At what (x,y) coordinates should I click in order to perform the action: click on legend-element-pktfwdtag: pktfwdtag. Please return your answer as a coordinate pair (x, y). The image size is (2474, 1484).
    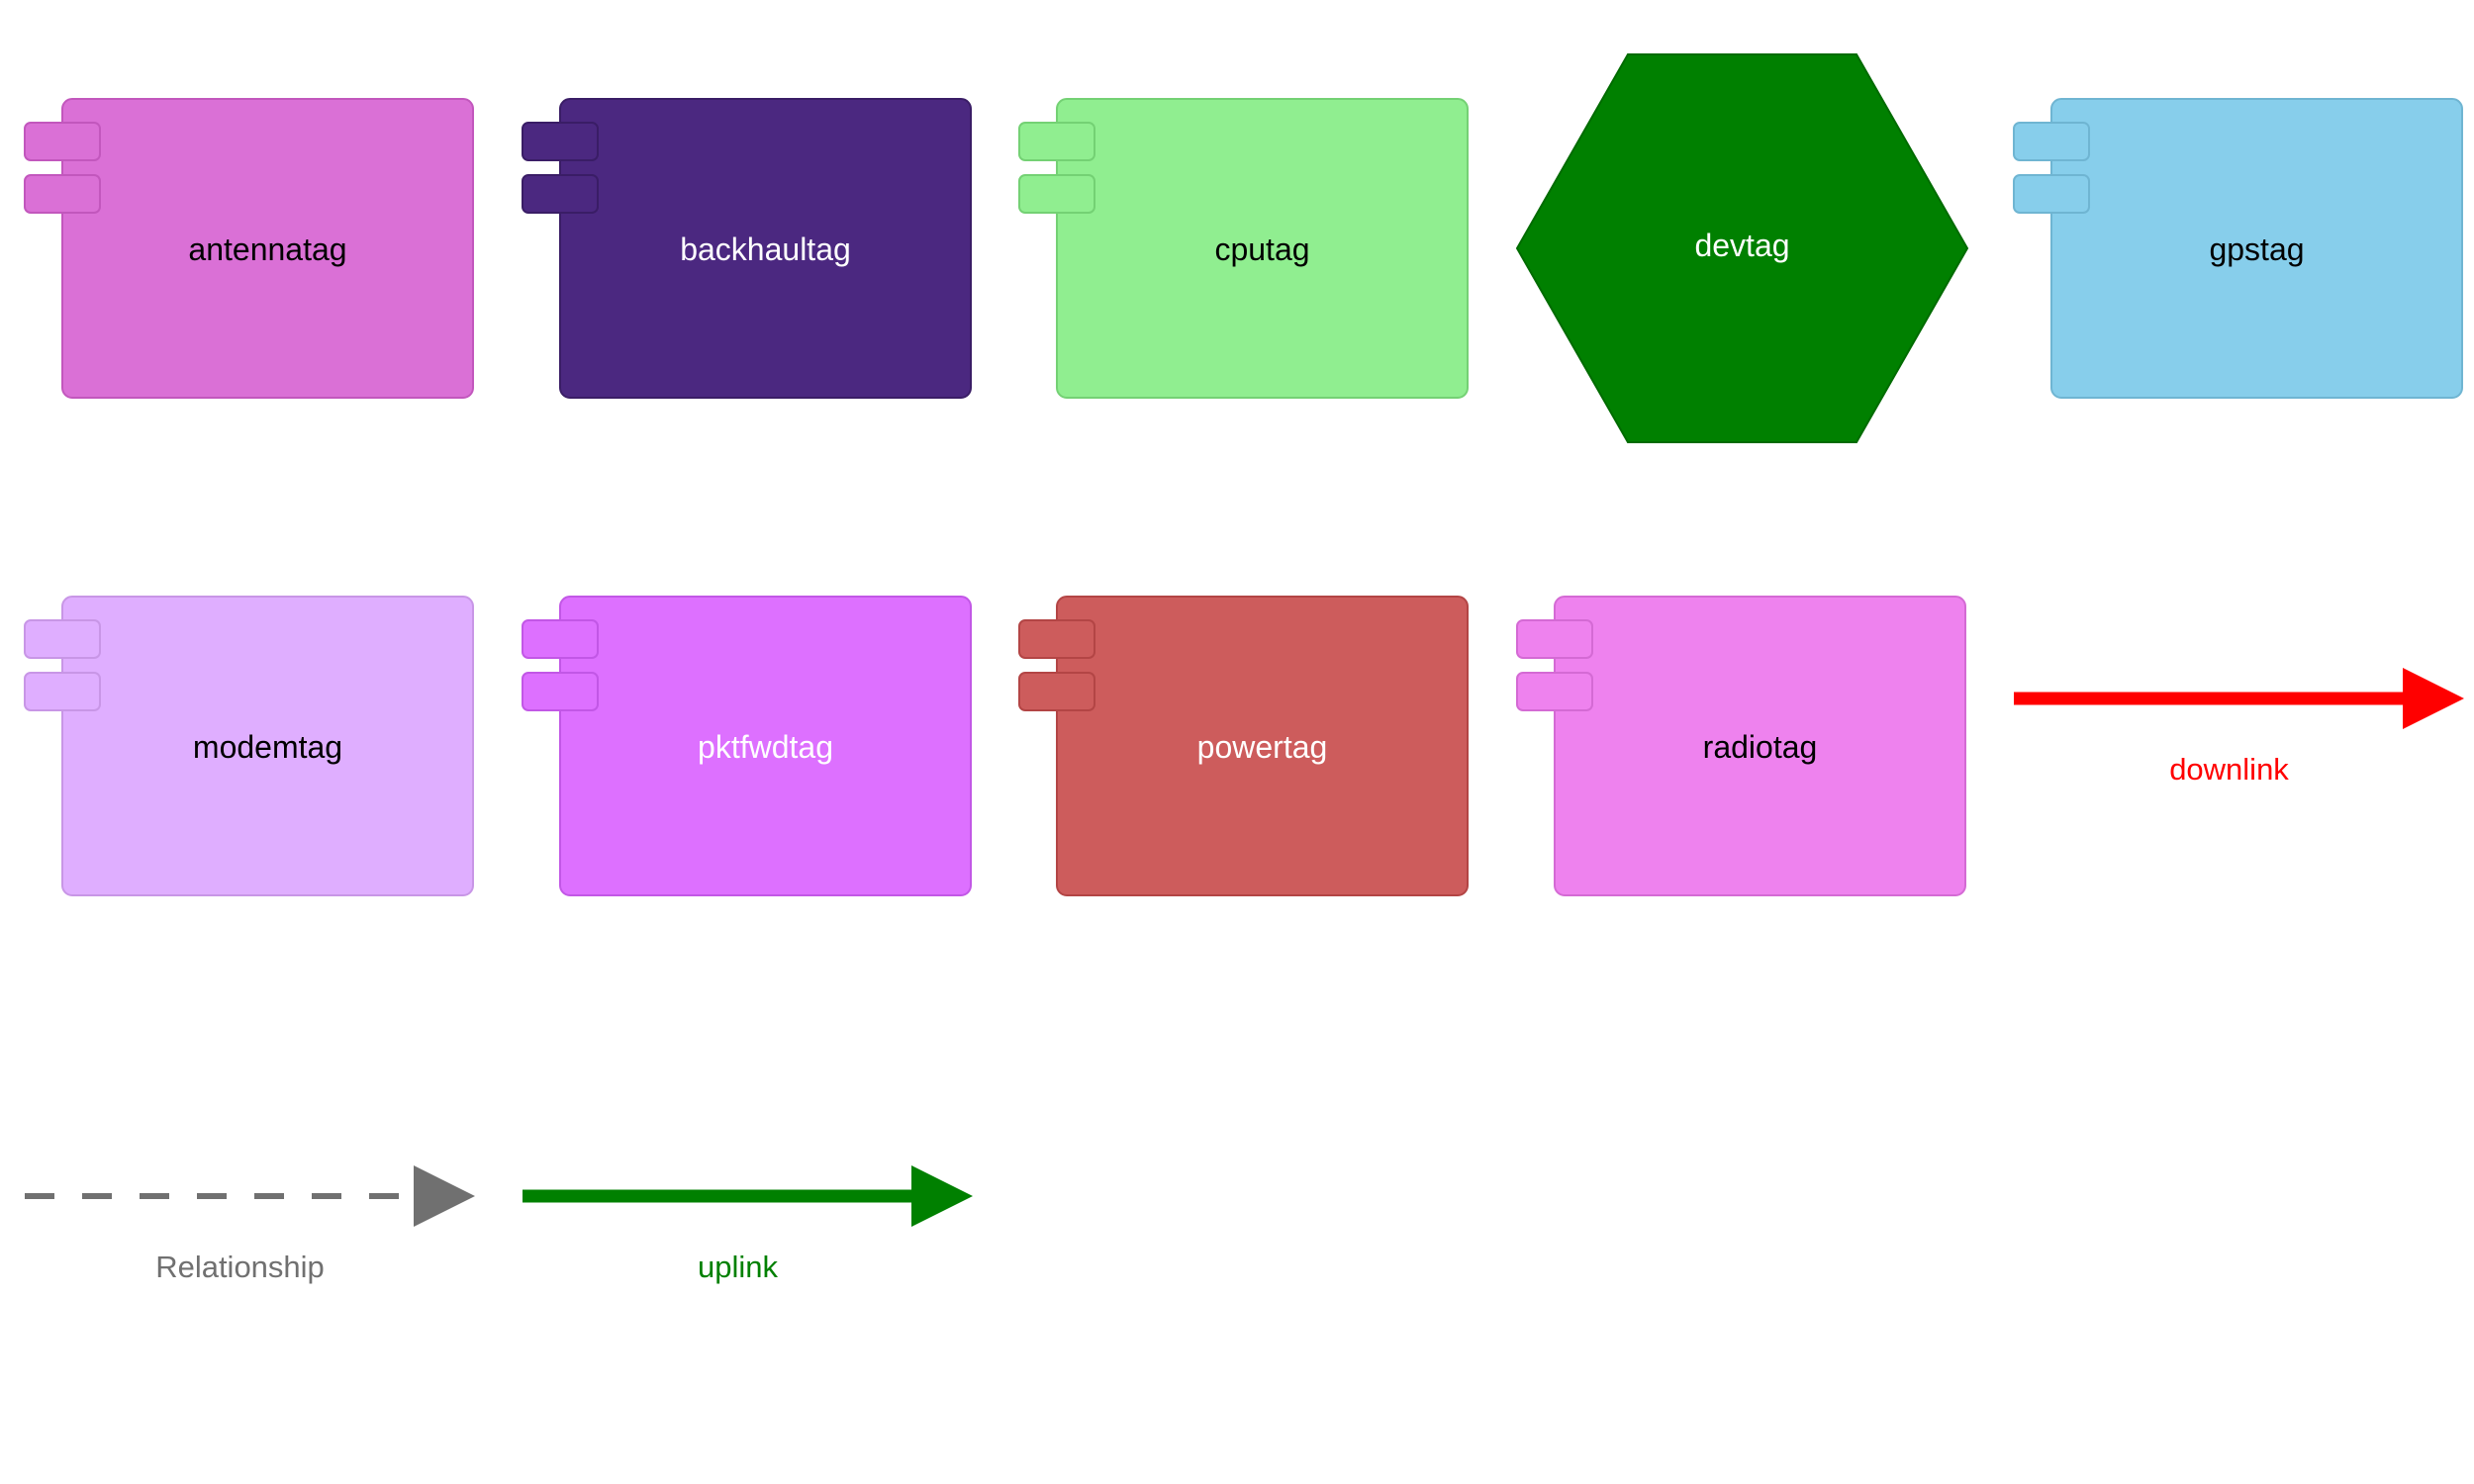
    Looking at the image, I should click on (747, 746).